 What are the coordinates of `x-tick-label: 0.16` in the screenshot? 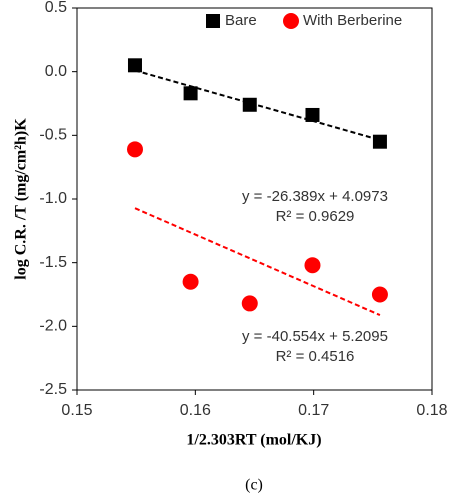 It's located at (195, 410).